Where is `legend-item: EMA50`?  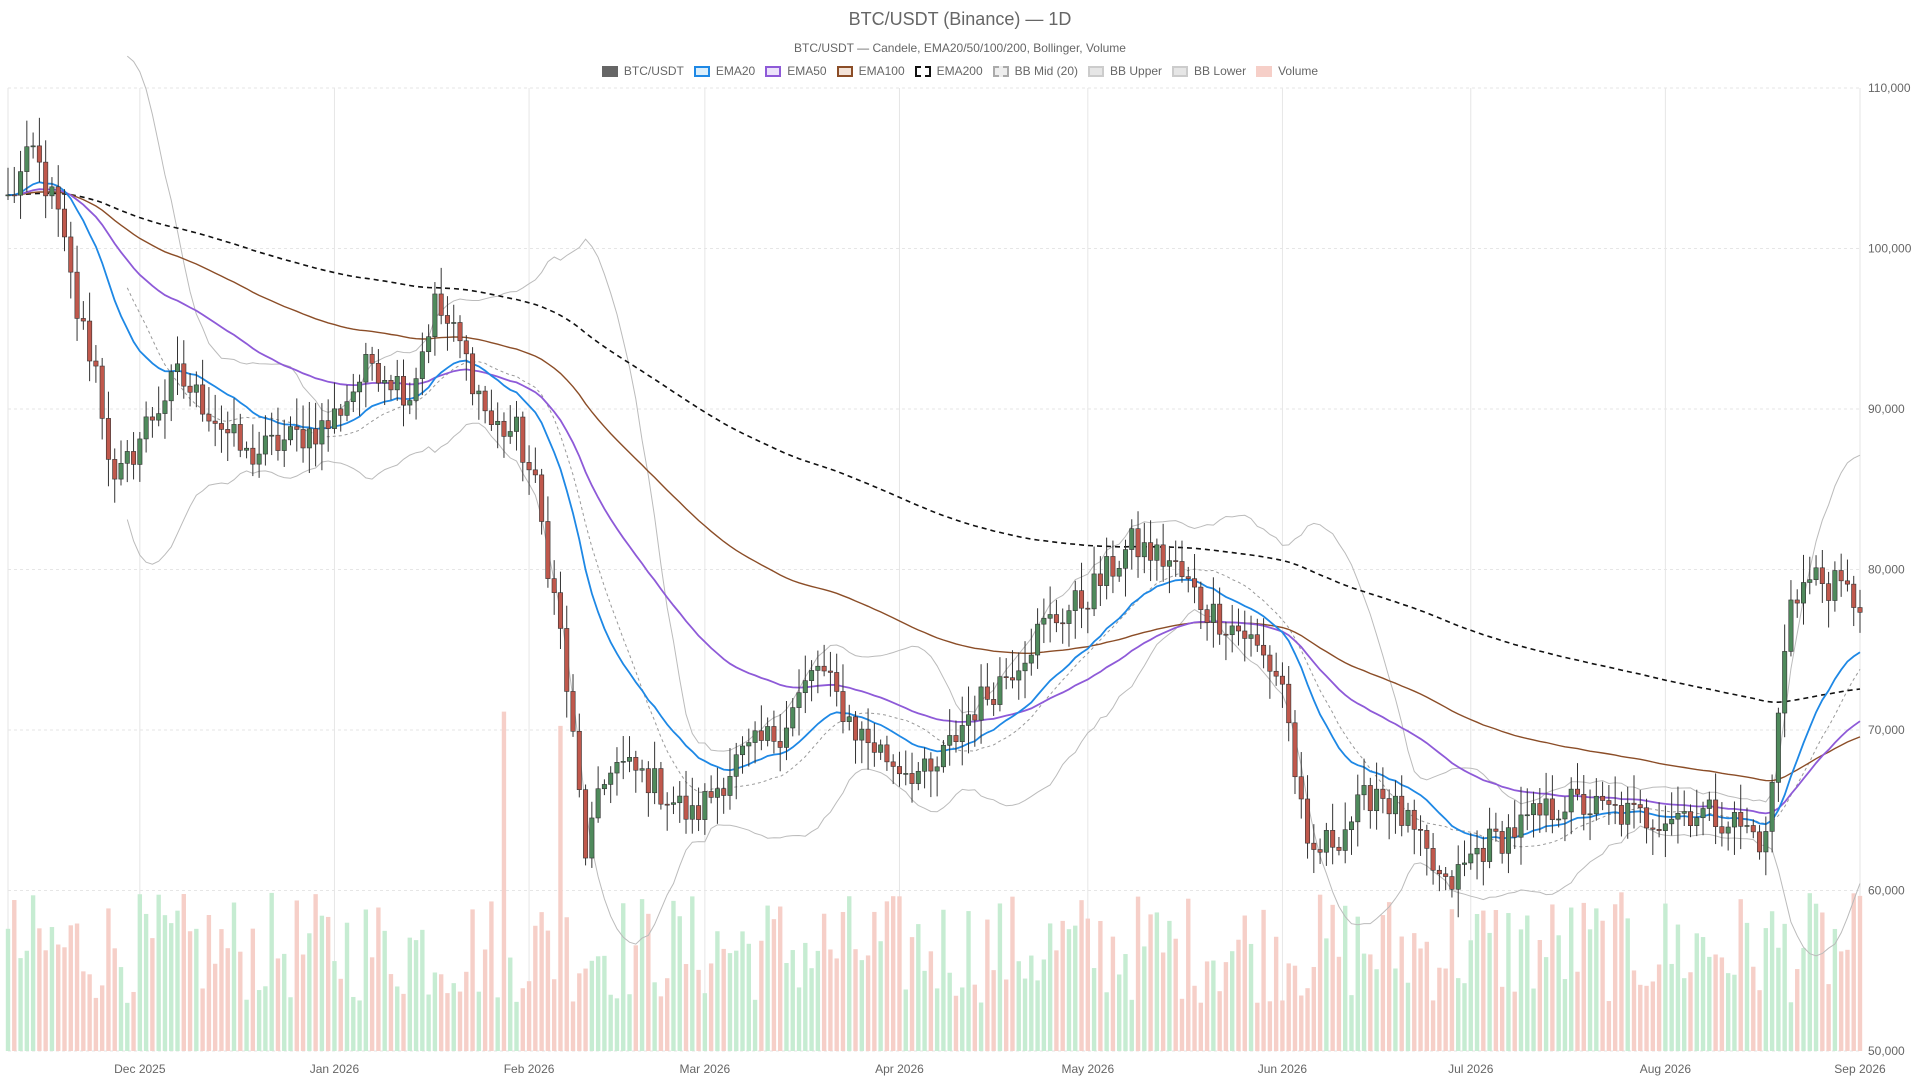 legend-item: EMA50 is located at coordinates (796, 71).